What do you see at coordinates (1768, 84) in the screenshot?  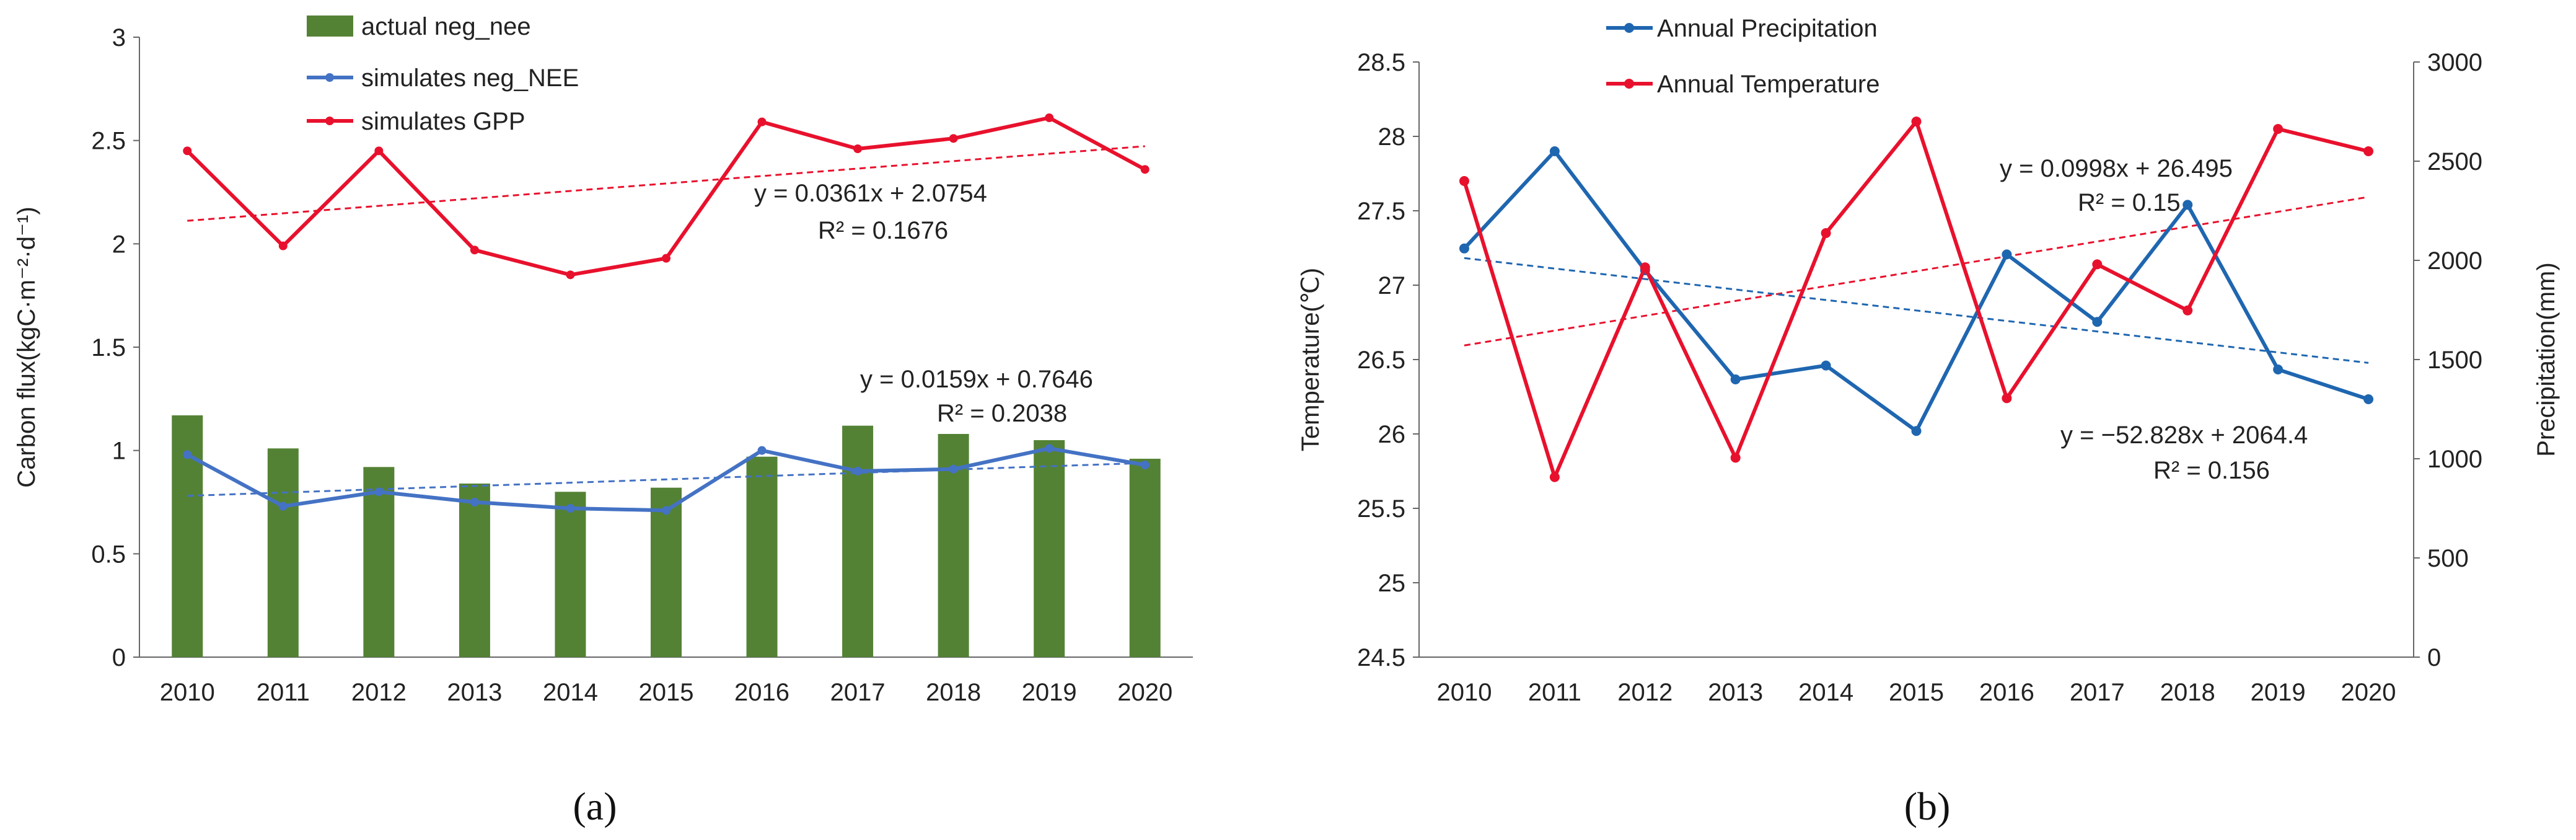 I see `legend-label: Annual Temperature` at bounding box center [1768, 84].